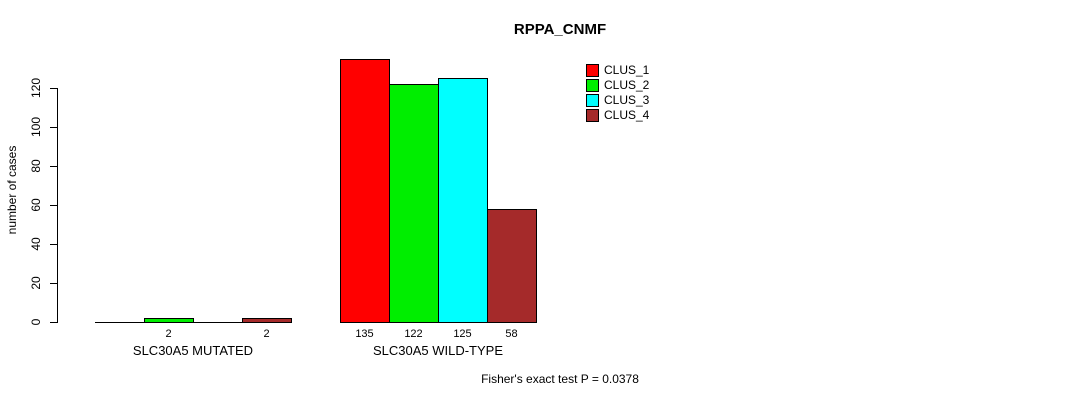  Describe the element at coordinates (36, 322) in the screenshot. I see `y-axis-tick-label: 0` at that location.